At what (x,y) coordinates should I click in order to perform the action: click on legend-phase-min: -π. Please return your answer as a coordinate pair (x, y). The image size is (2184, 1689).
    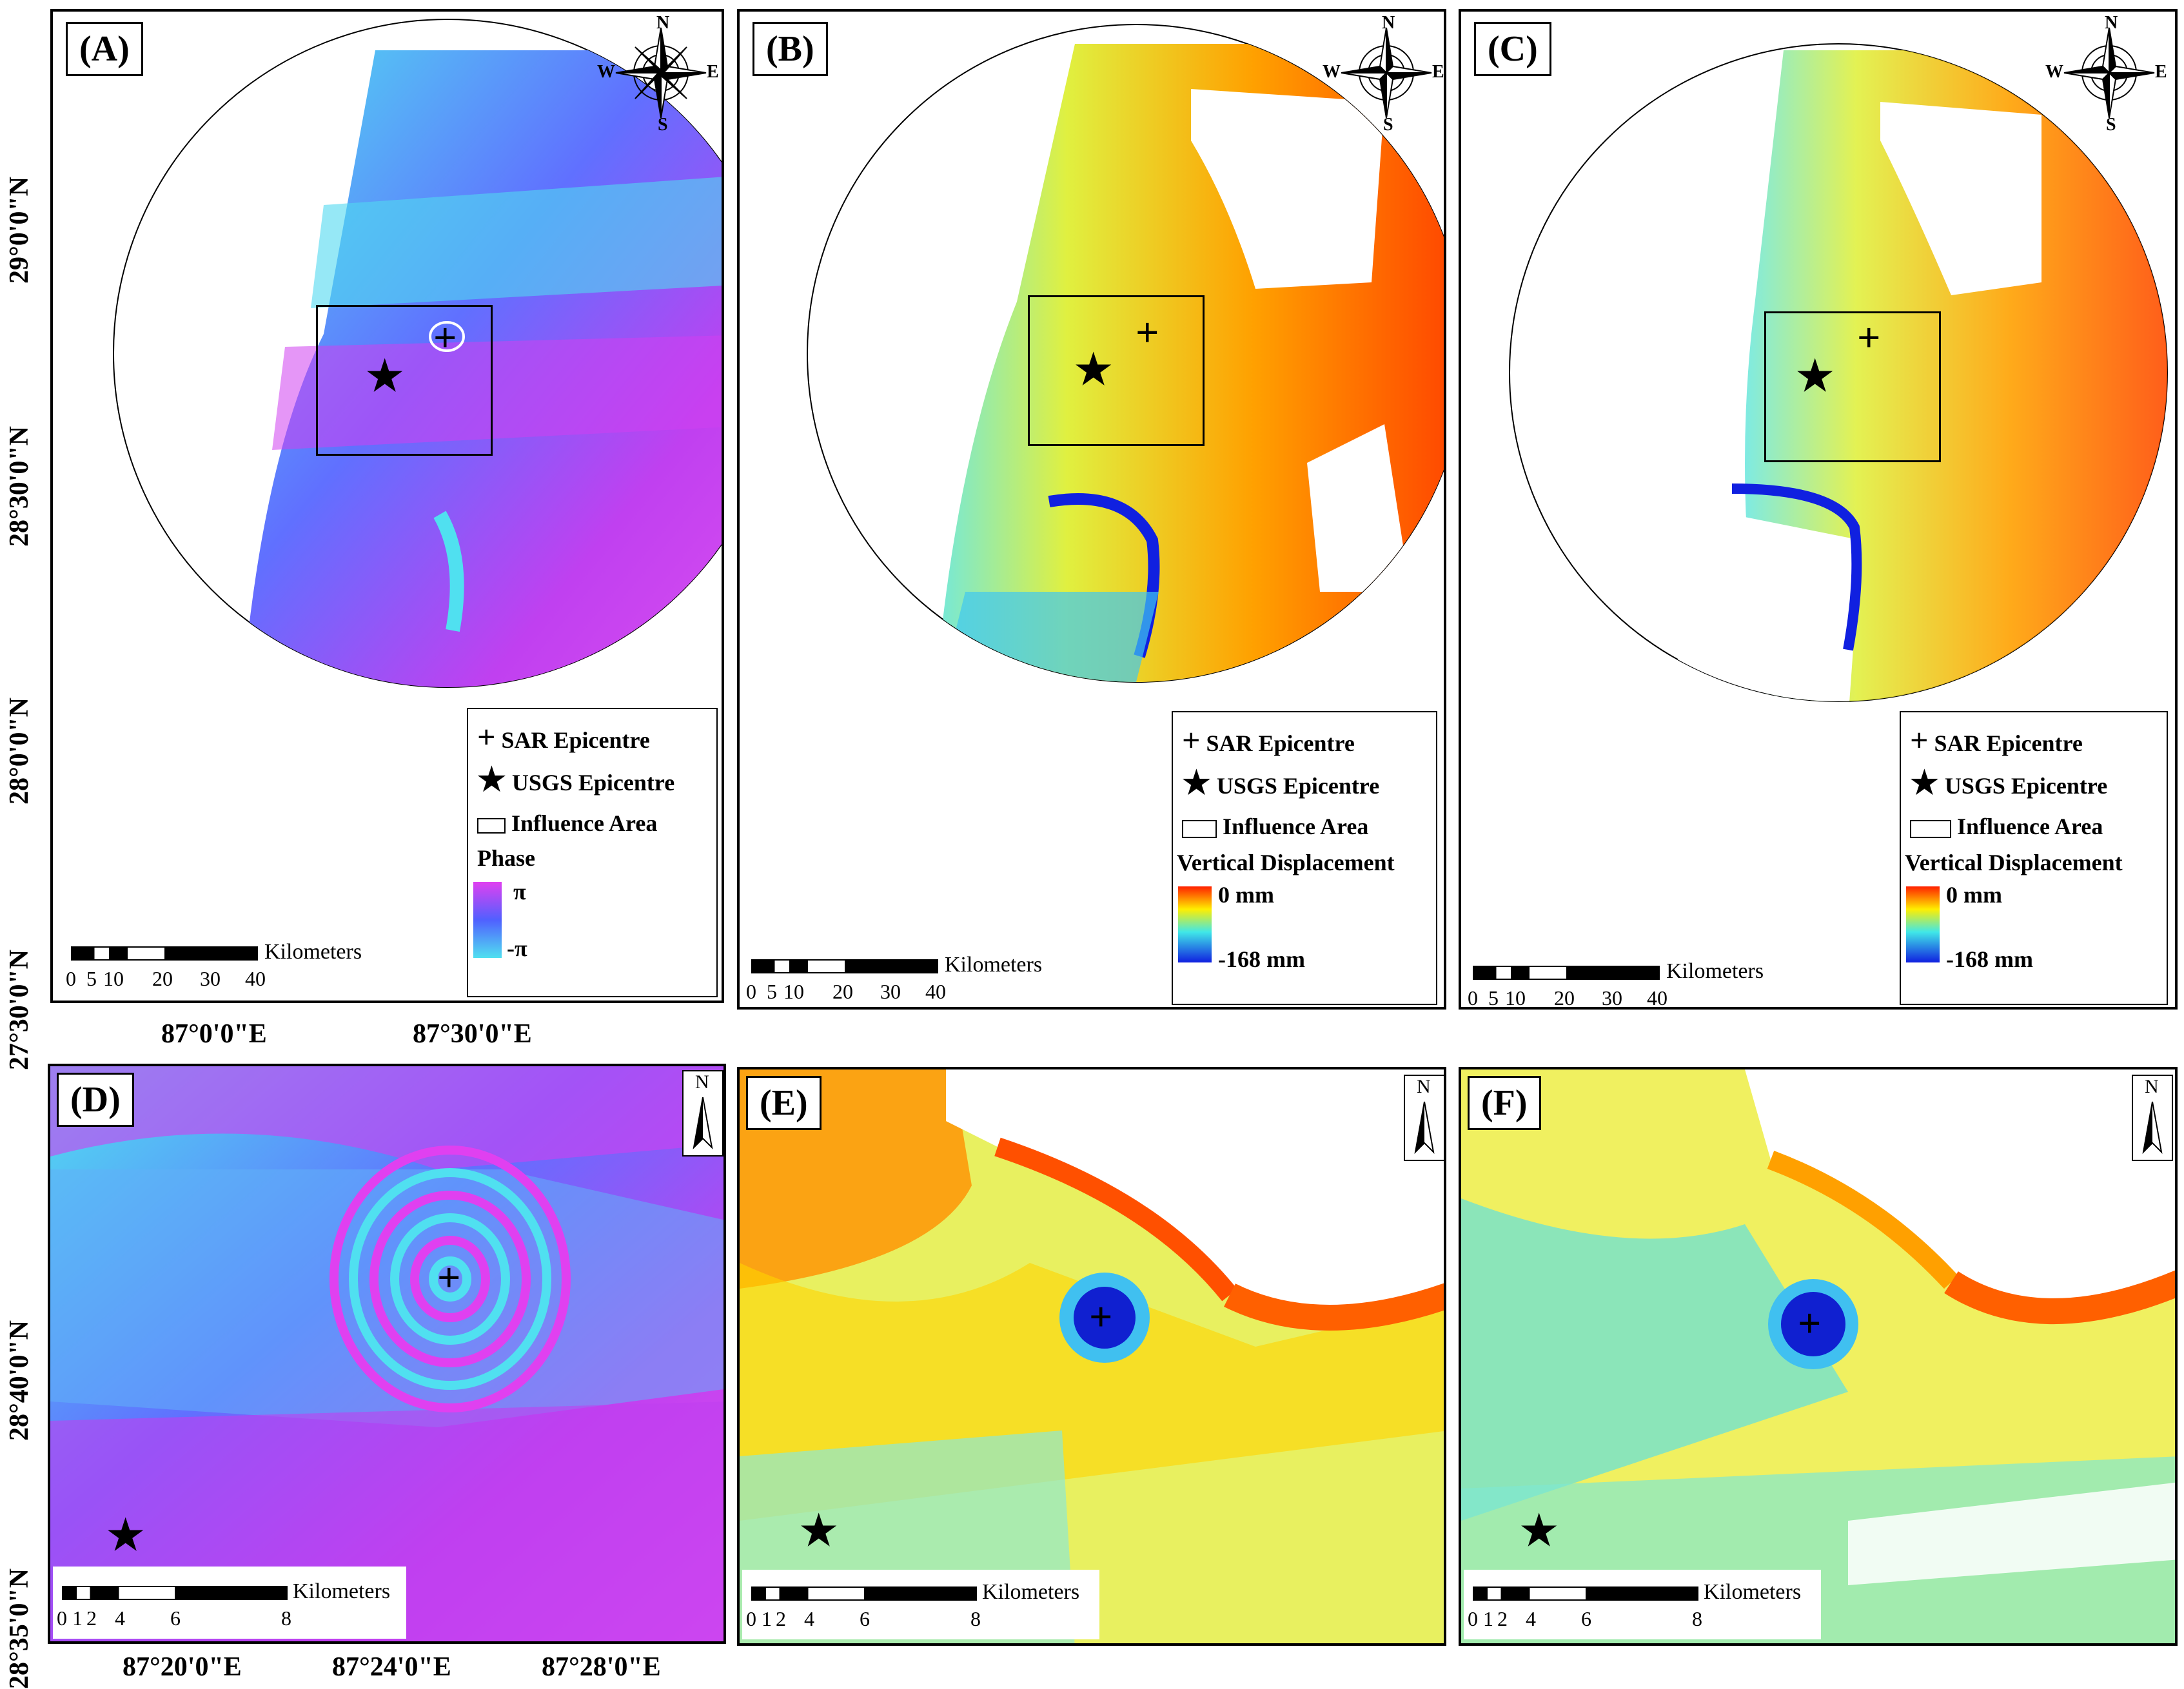
    Looking at the image, I should click on (517, 948).